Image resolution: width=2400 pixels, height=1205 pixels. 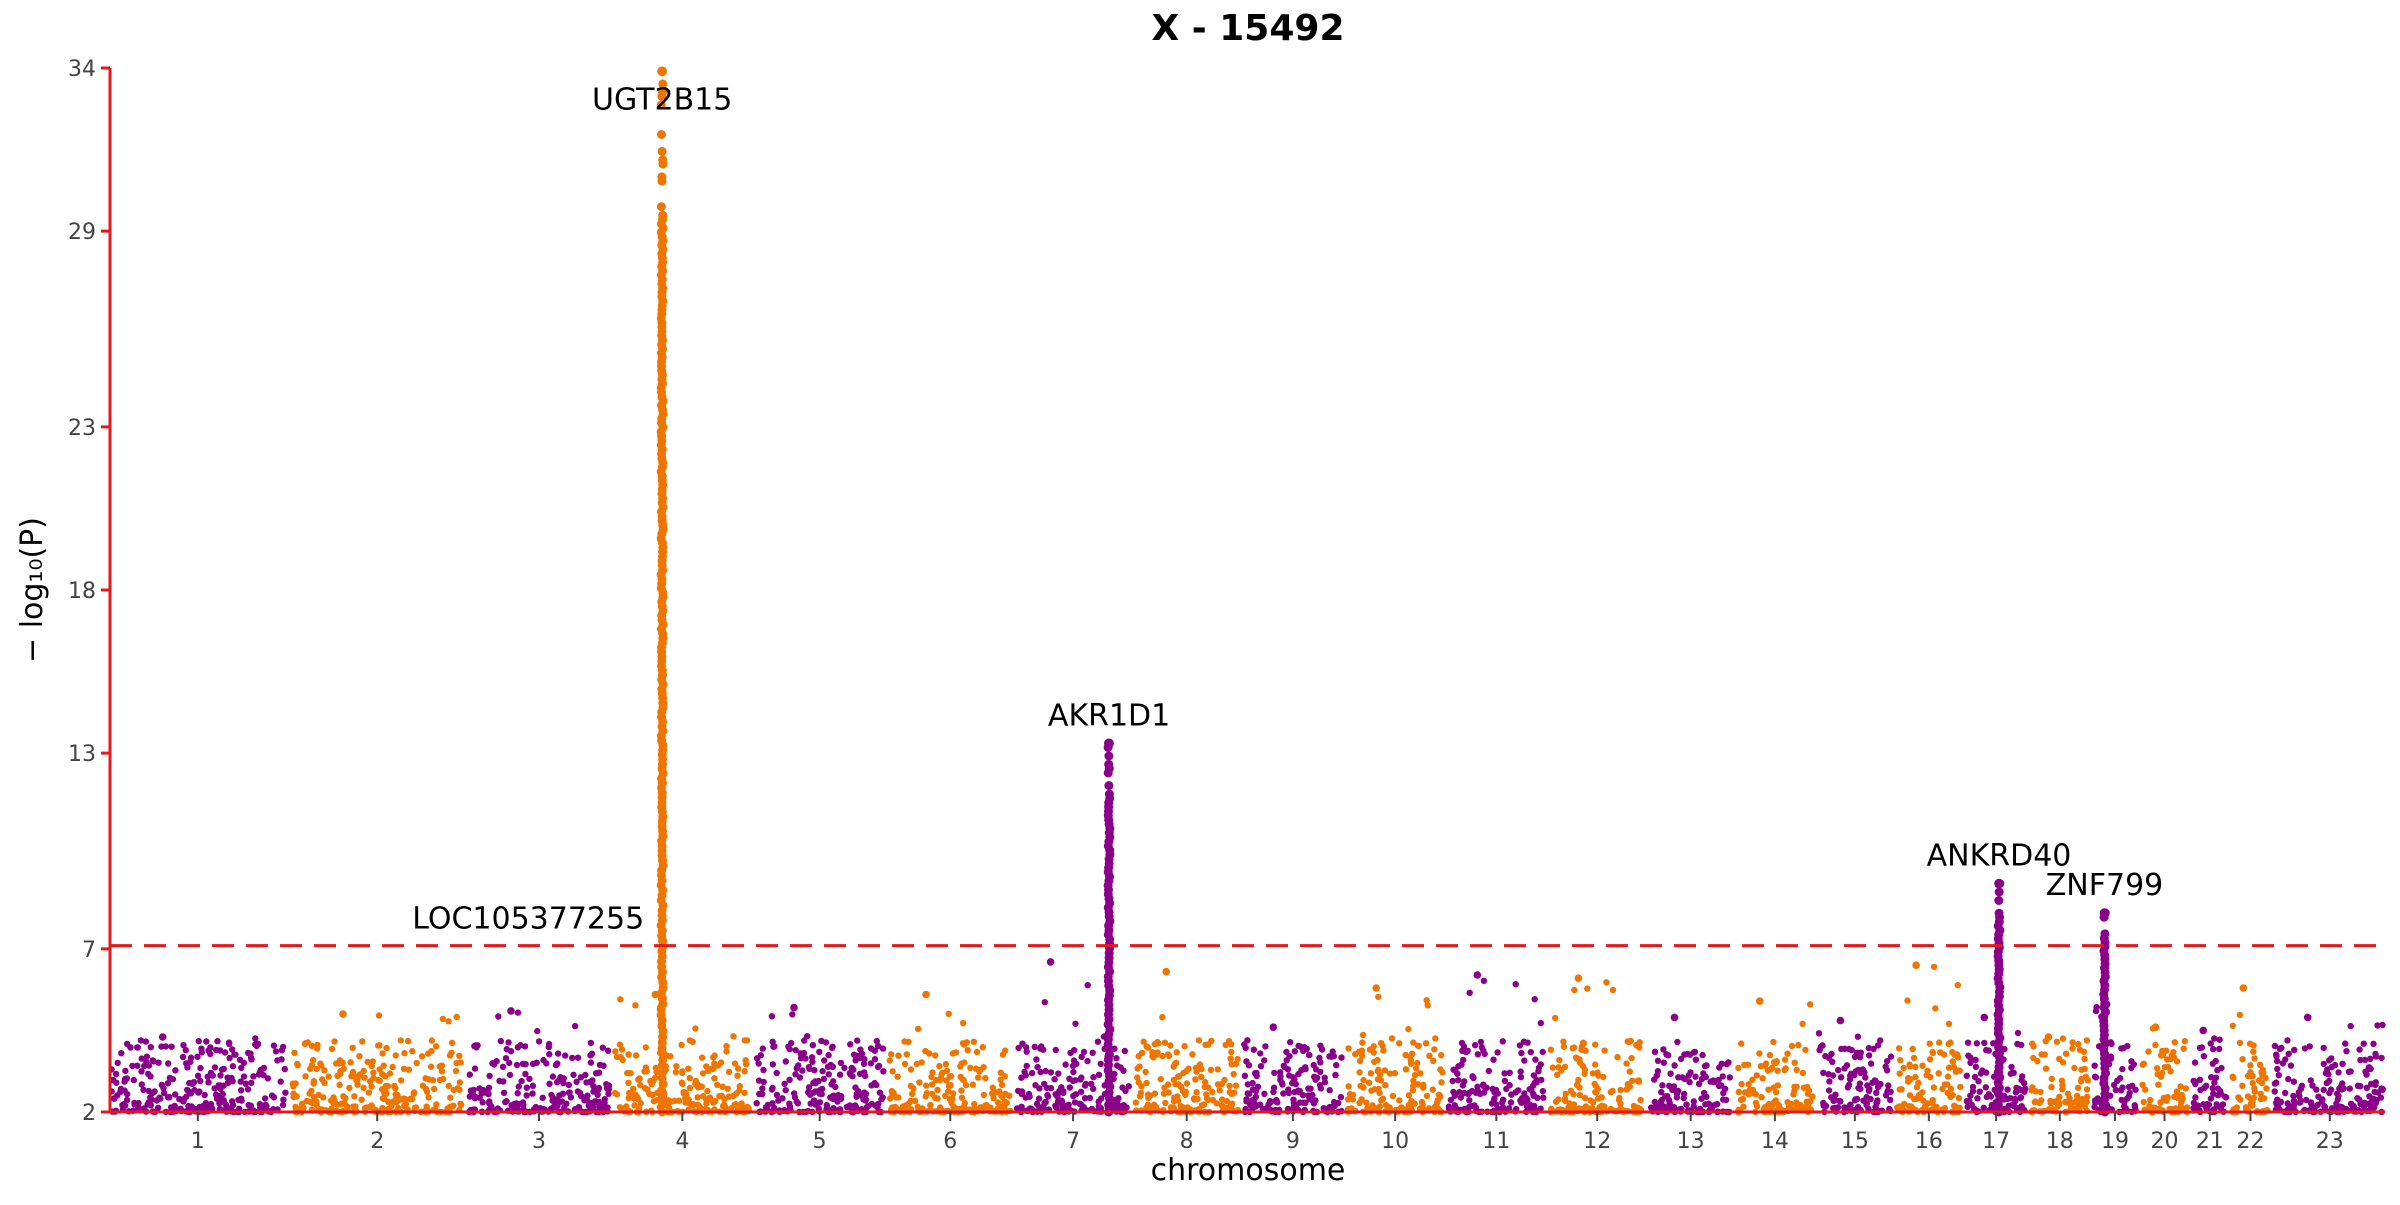 I want to click on peak-points-AKR1D1, so click(x=1109, y=927).